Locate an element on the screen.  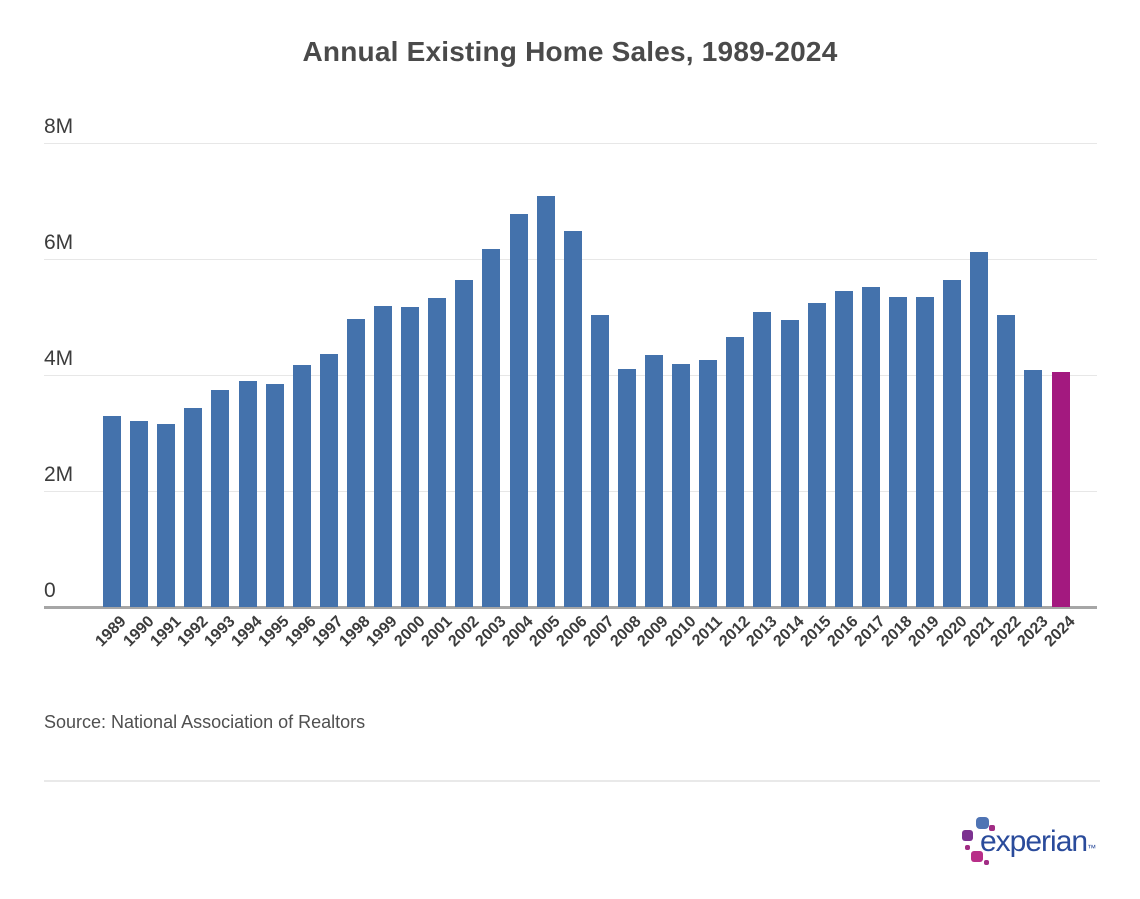
bar-1989 is located at coordinates (112, 511).